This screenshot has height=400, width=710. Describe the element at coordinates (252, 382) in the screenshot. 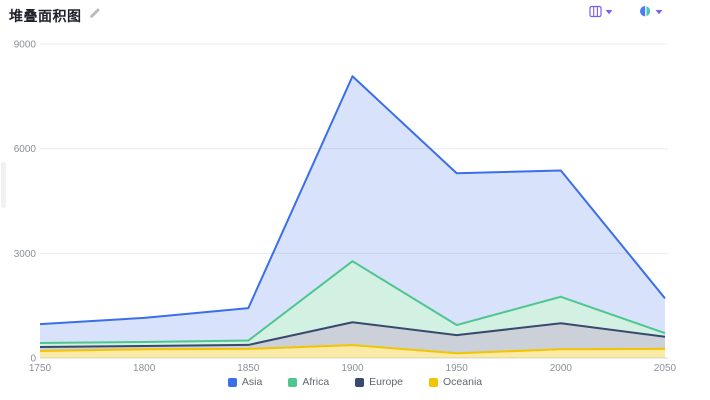

I see `legend-label: Asia` at that location.